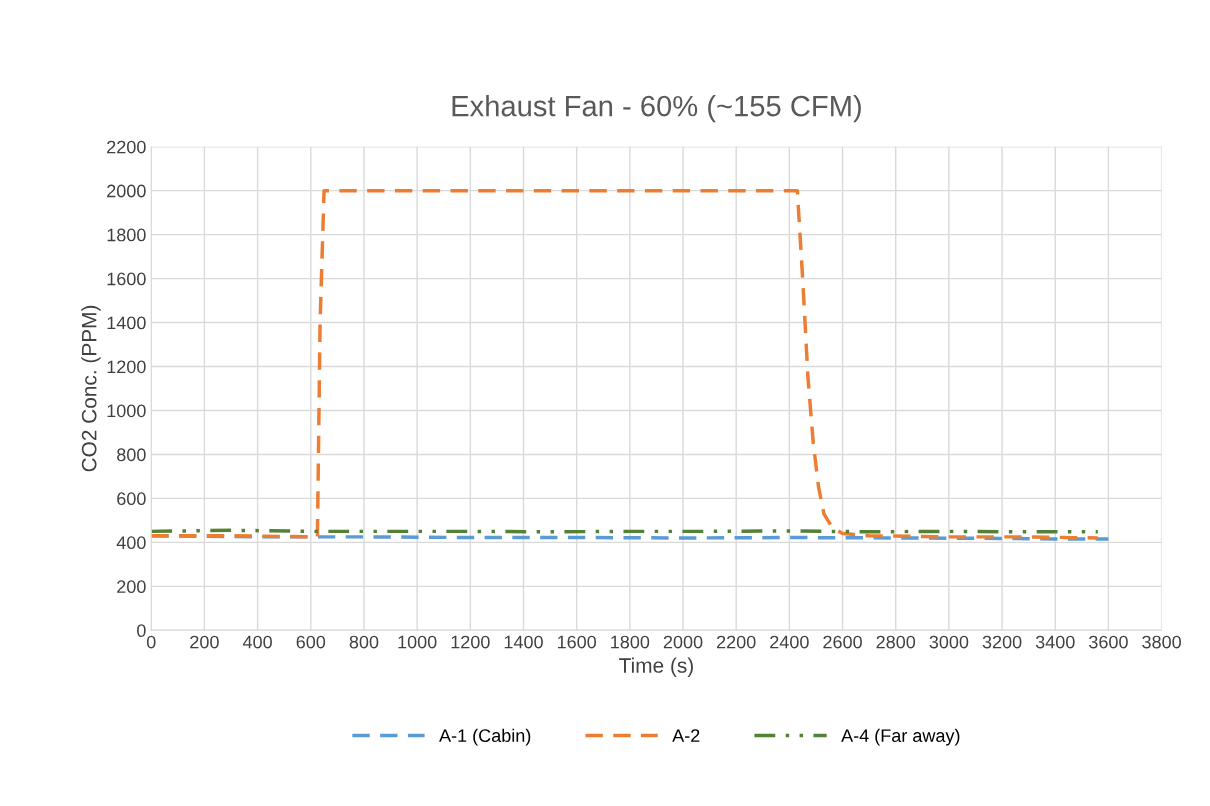 This screenshot has width=1210, height=806. I want to click on y-tick-label: 400, so click(131, 543).